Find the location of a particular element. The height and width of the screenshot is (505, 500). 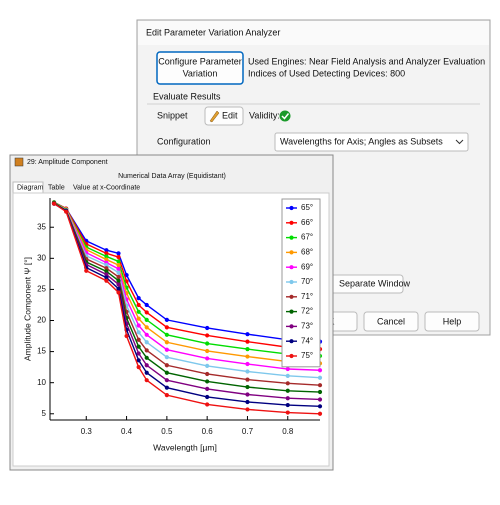

window-subtitle: Numerical Data Array (Equidistant) is located at coordinates (172, 176).